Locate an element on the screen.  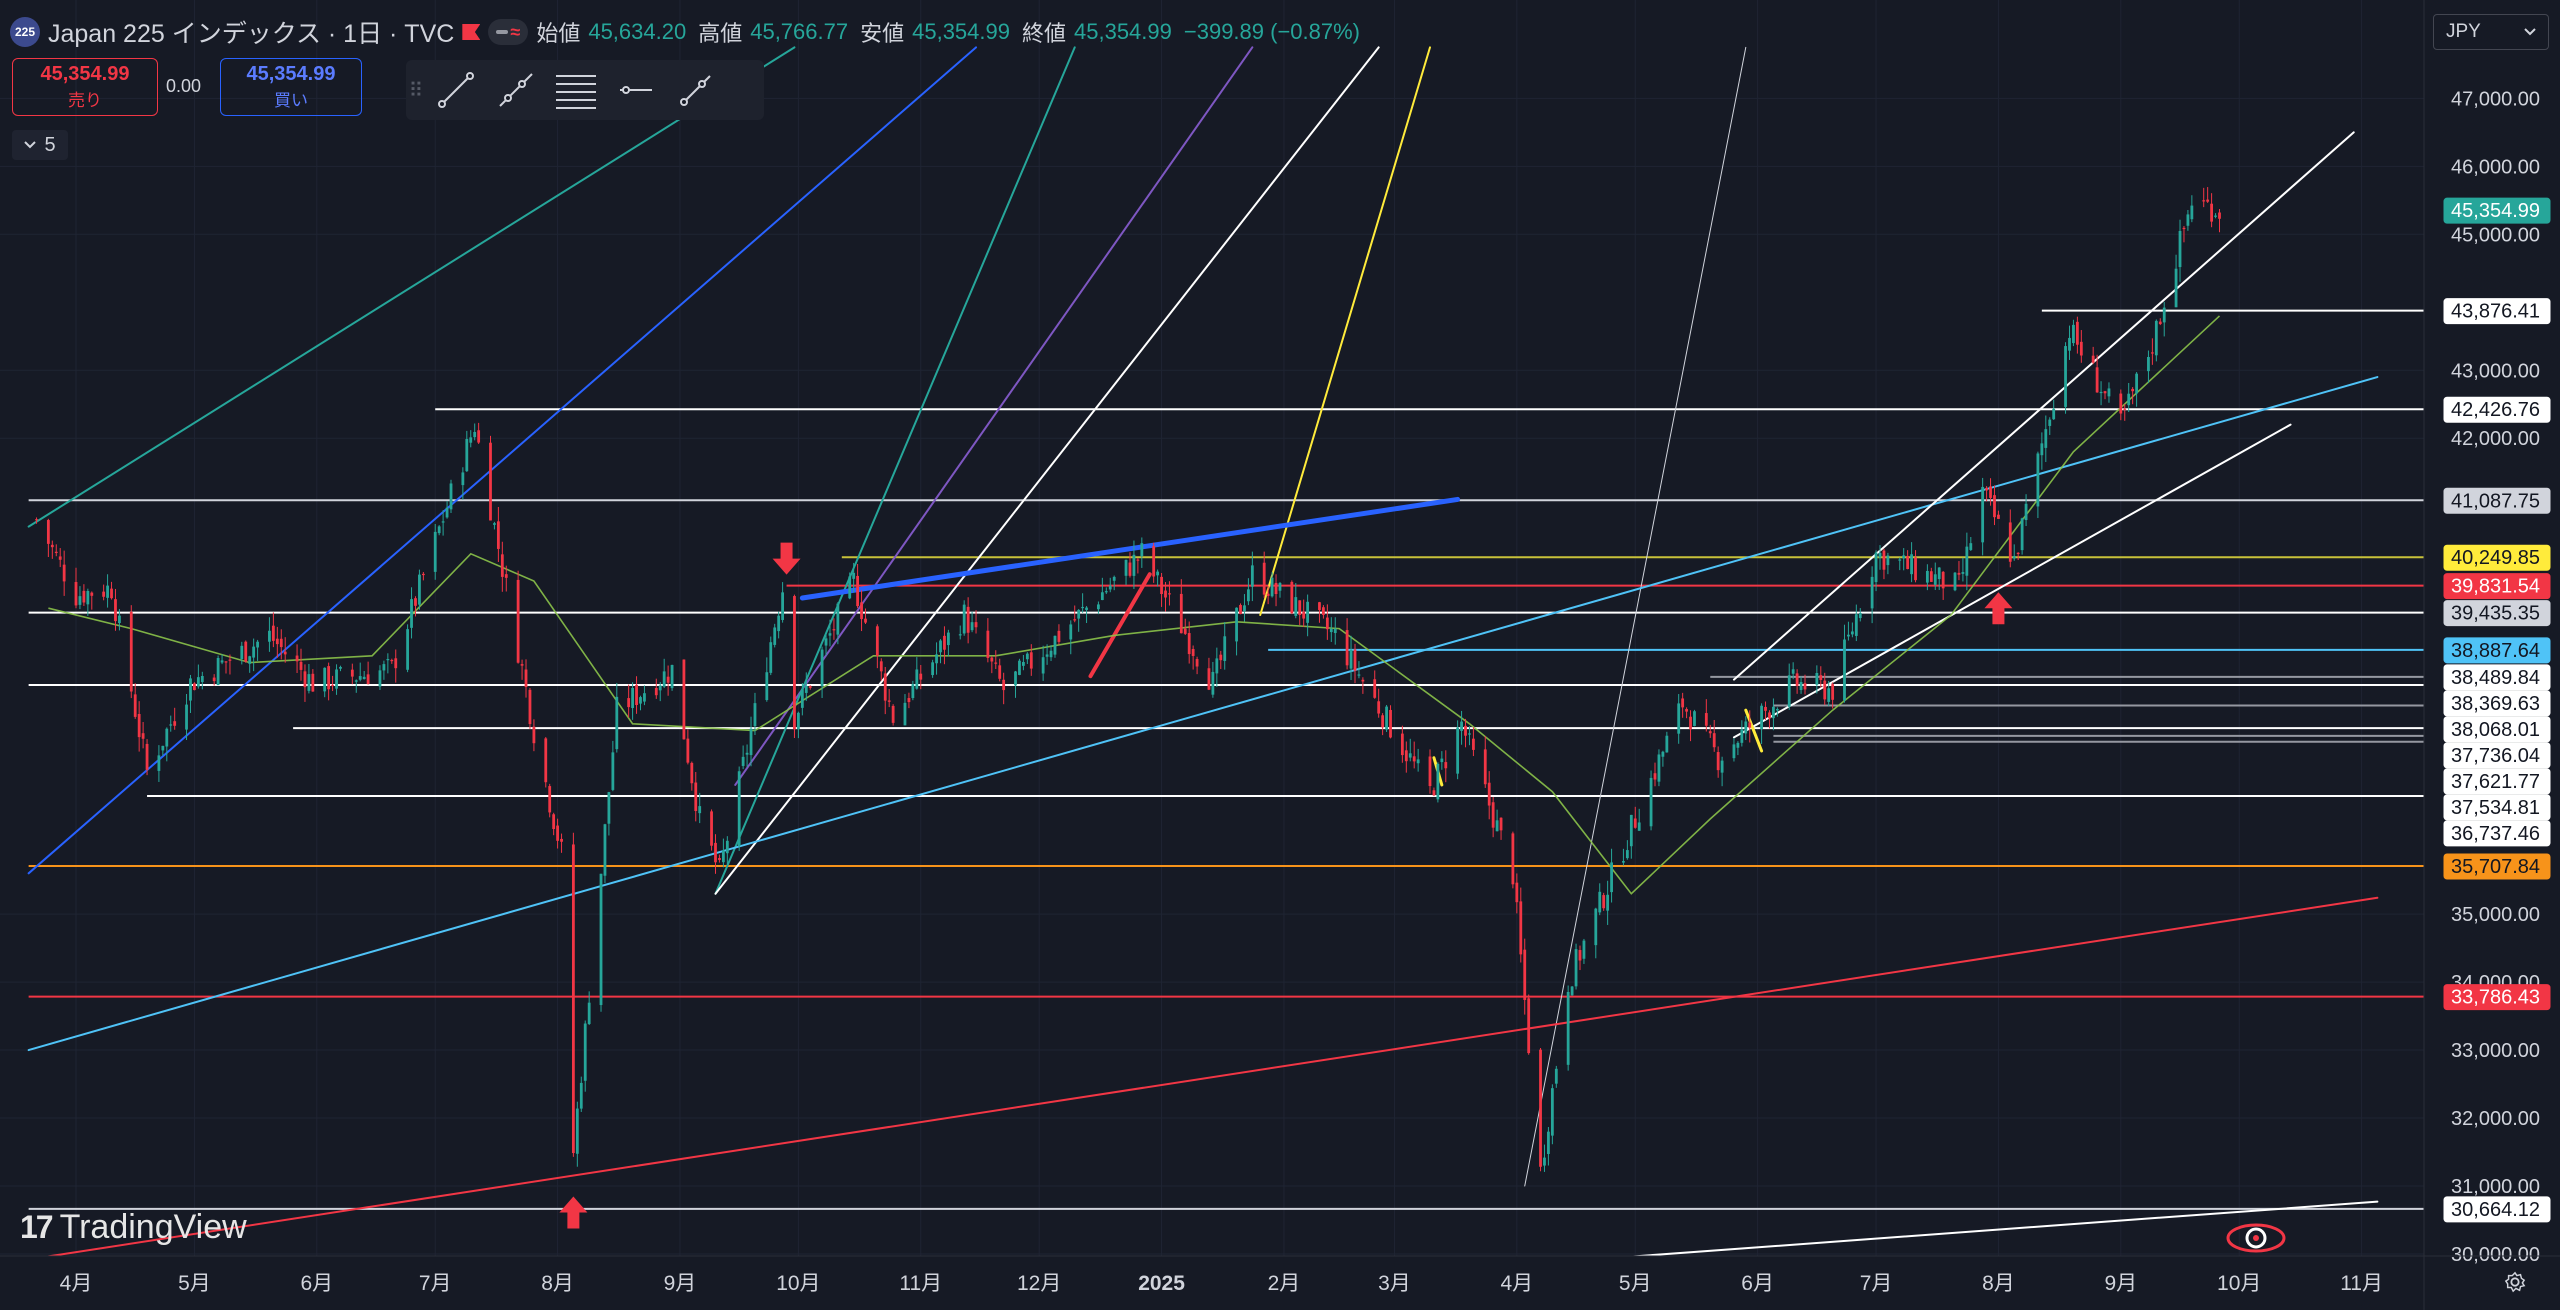
indicators-collapse-button: 5 is located at coordinates (40, 145).